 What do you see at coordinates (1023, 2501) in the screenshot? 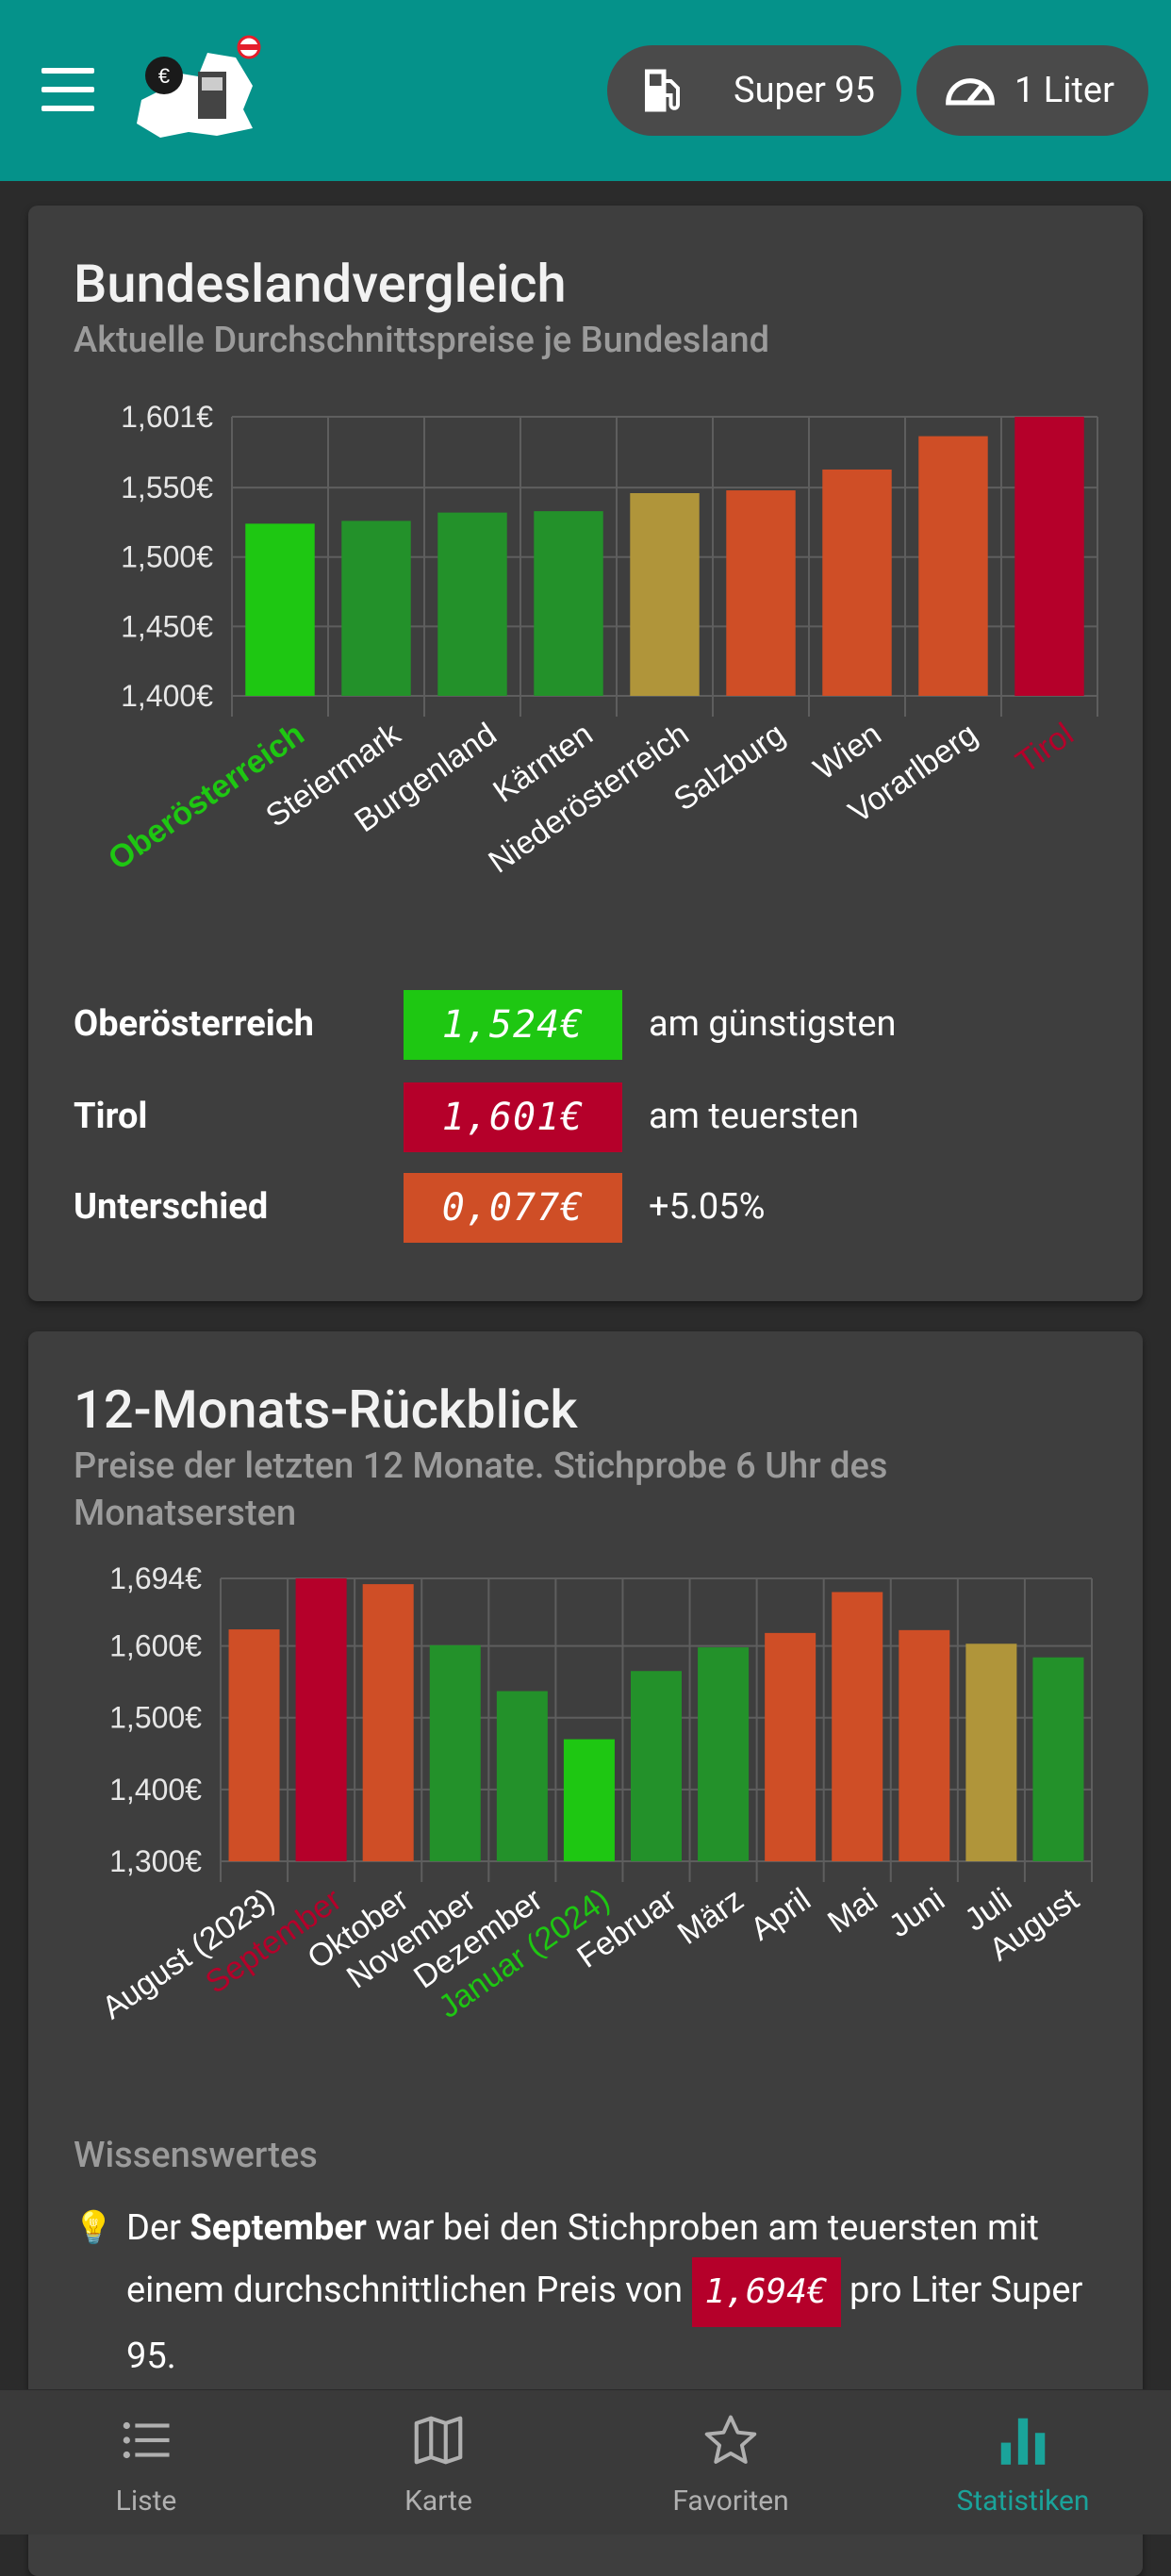
I see `nav-label: Statistiken` at bounding box center [1023, 2501].